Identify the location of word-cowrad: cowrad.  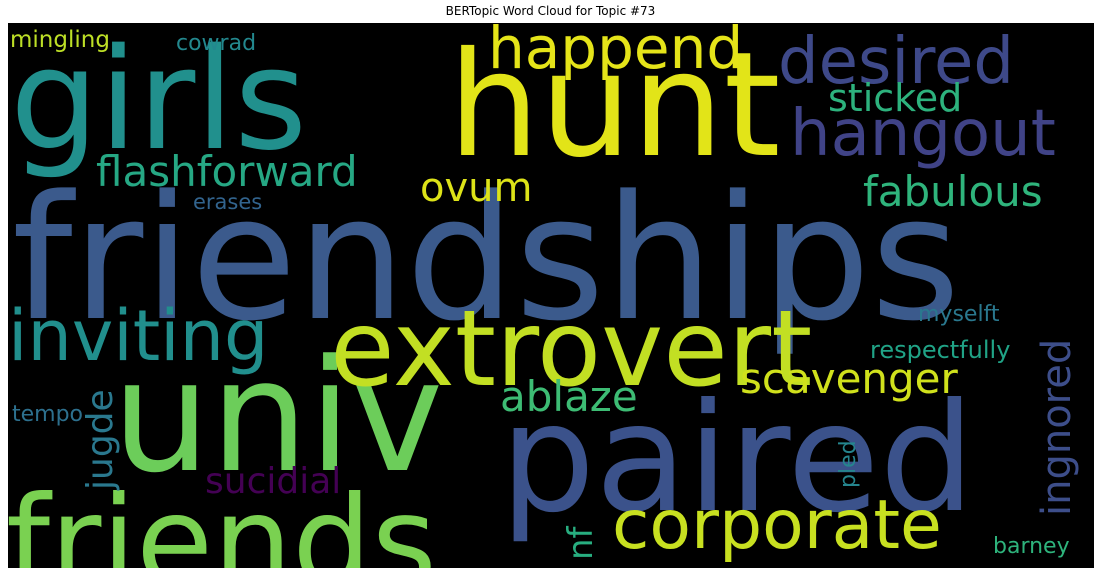
(216, 43).